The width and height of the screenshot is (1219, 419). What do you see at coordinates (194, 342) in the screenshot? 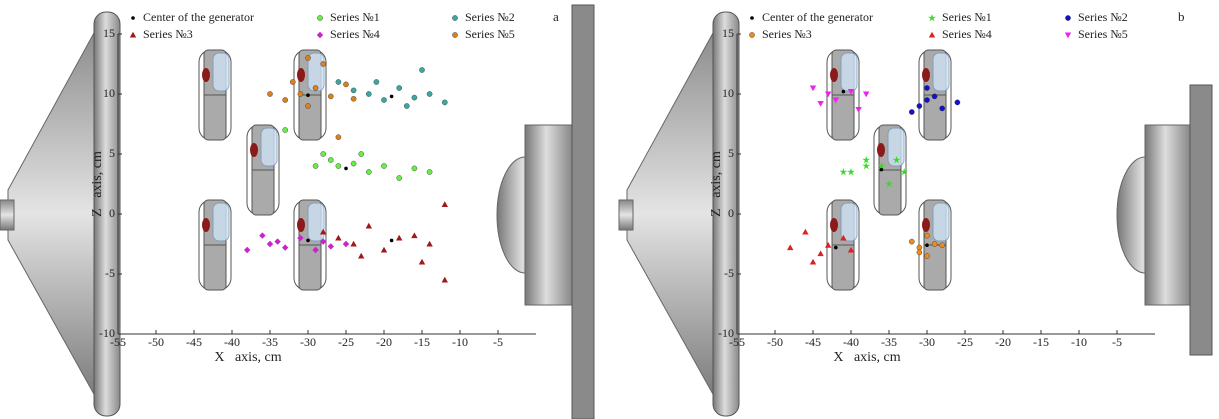
I see `x-tick-label: -45` at bounding box center [194, 342].